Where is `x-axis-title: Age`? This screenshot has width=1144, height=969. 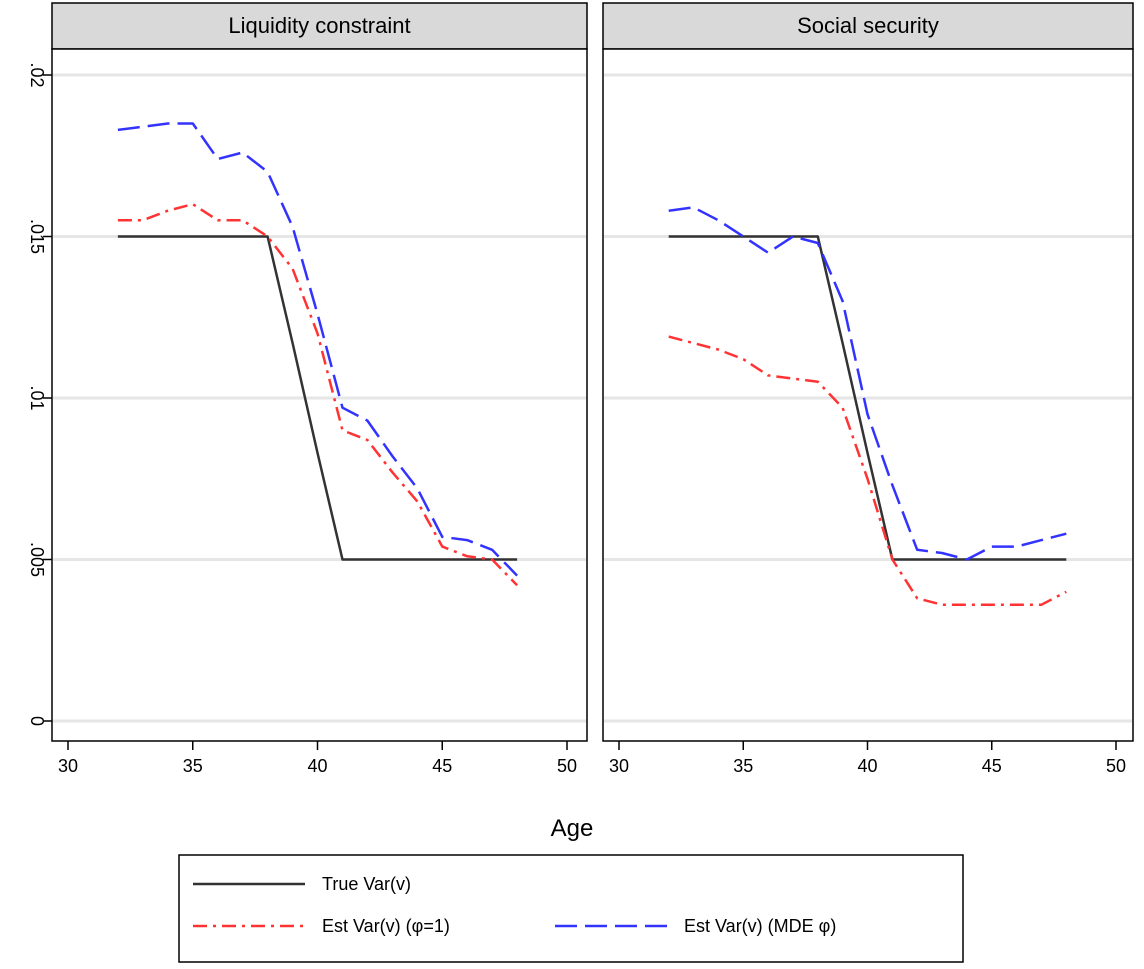 x-axis-title: Age is located at coordinates (572, 828).